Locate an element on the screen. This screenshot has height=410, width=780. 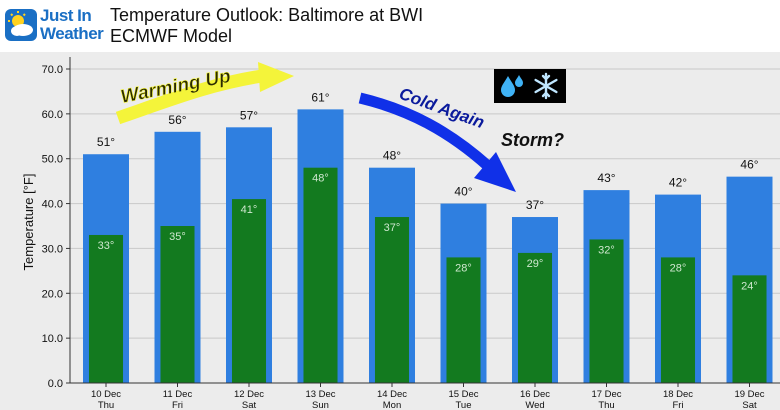
chart-title: Temperature Outlook: Baltimore at BWI is located at coordinates (267, 15).